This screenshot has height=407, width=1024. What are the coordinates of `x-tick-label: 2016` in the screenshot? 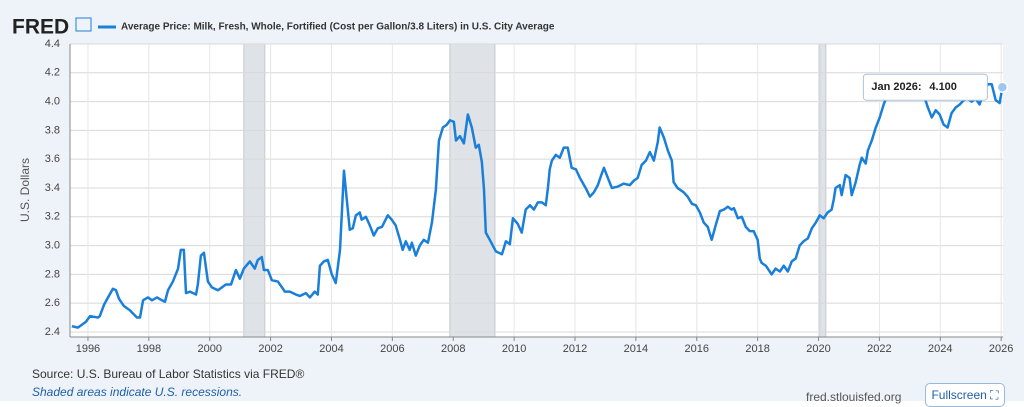 It's located at (697, 349).